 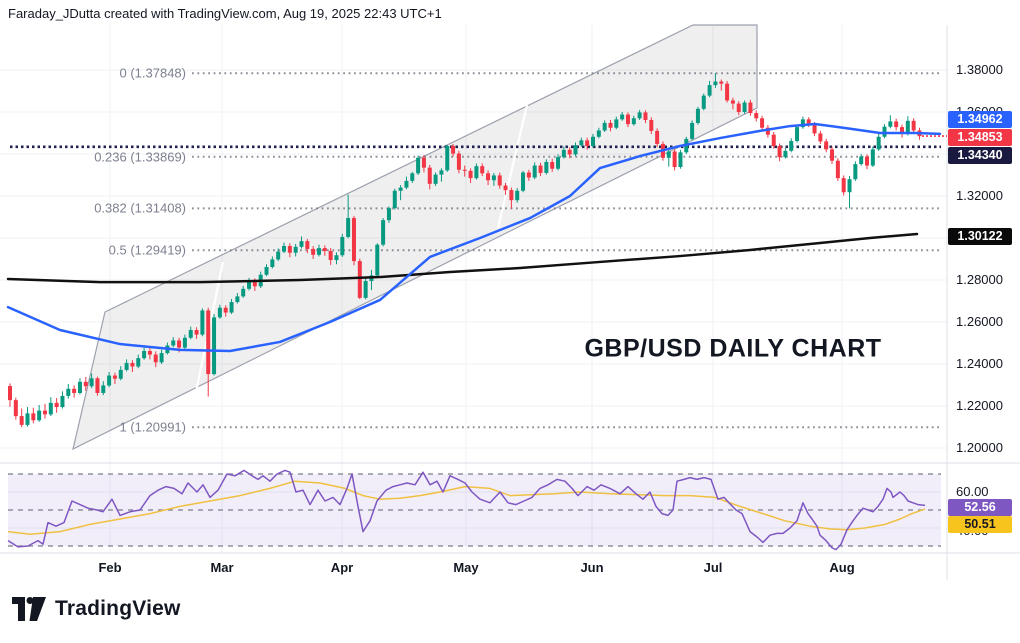 I want to click on price-axis-label: 1.32000, so click(x=979, y=195).